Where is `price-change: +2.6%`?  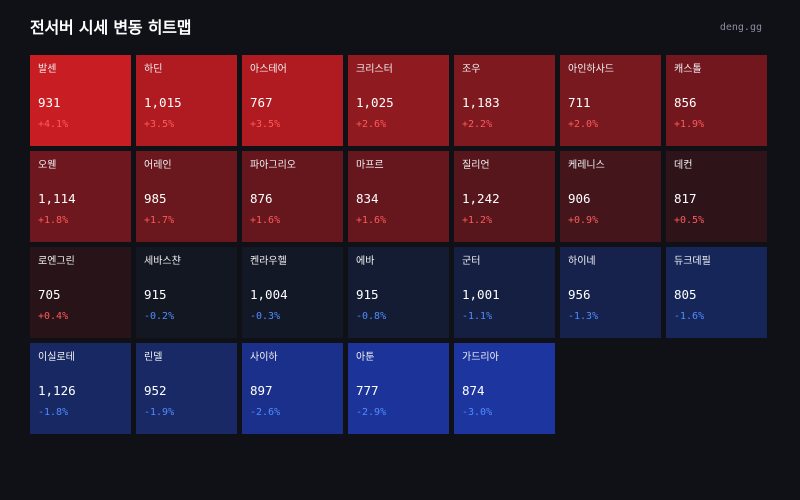
price-change: +2.6% is located at coordinates (371, 124).